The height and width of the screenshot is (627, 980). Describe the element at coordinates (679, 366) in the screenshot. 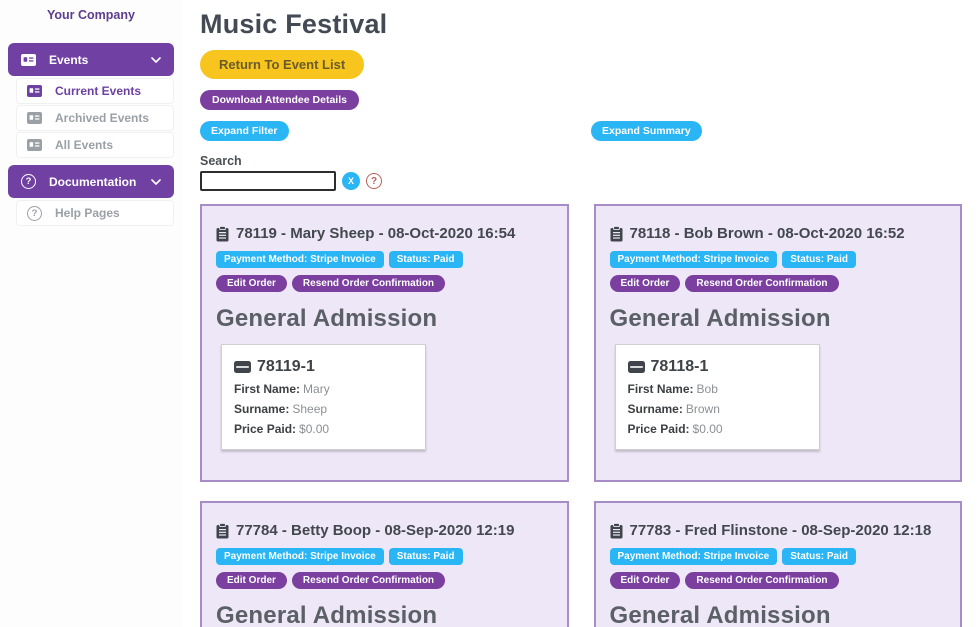

I see `ticket-number: 78118-1` at that location.